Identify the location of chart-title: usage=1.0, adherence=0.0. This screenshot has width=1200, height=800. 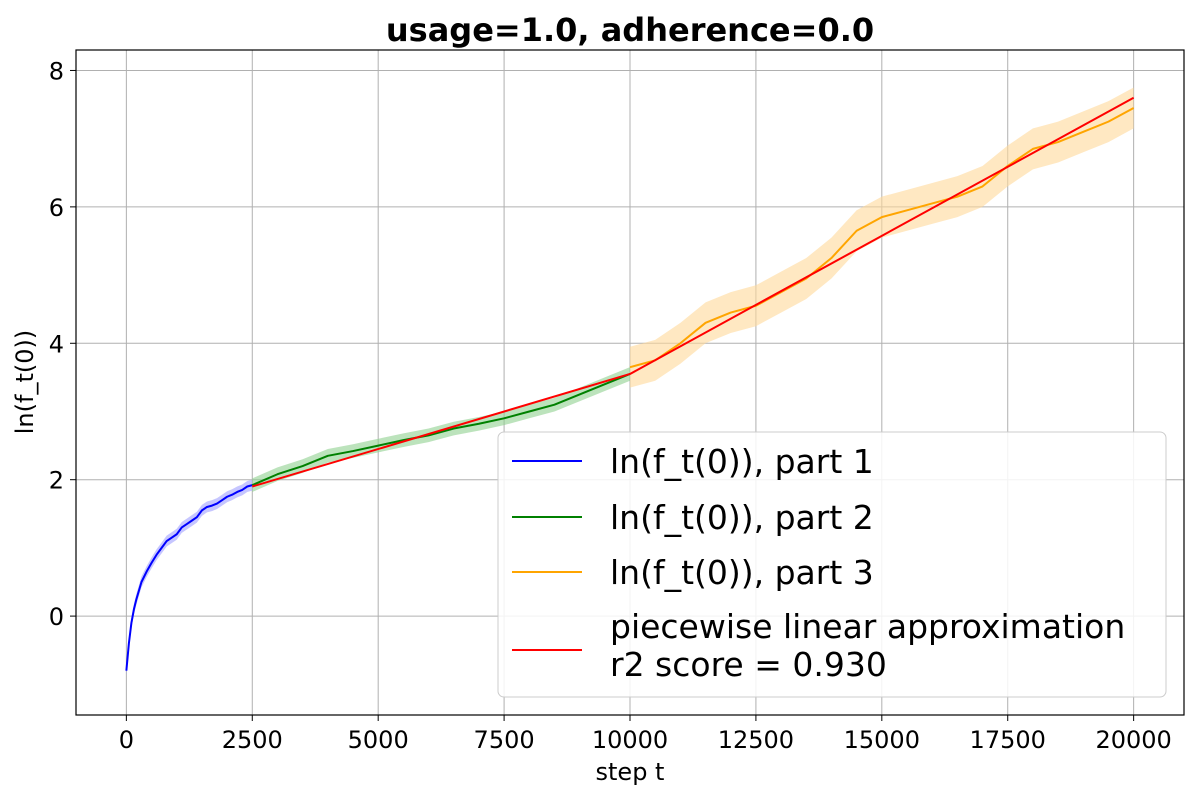
(630, 30).